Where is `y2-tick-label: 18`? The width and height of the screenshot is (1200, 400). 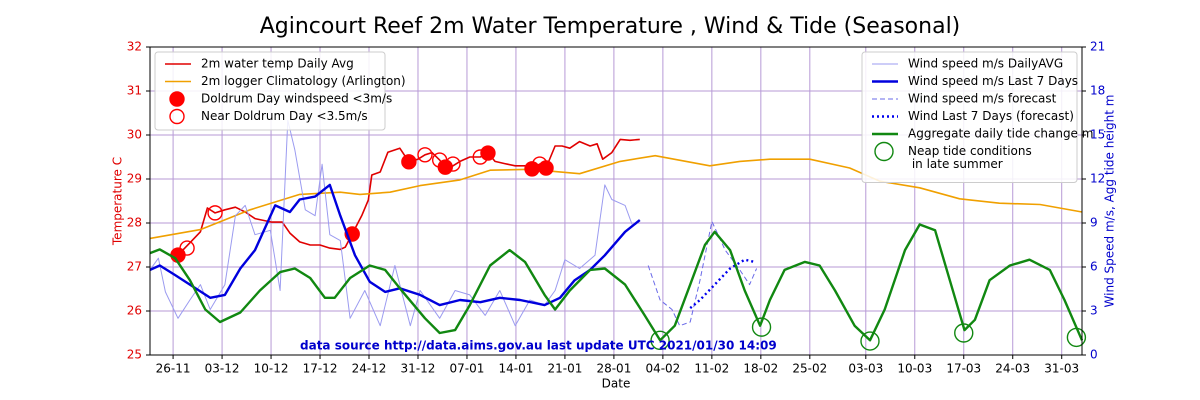
y2-tick-label: 18 is located at coordinates (1097, 91).